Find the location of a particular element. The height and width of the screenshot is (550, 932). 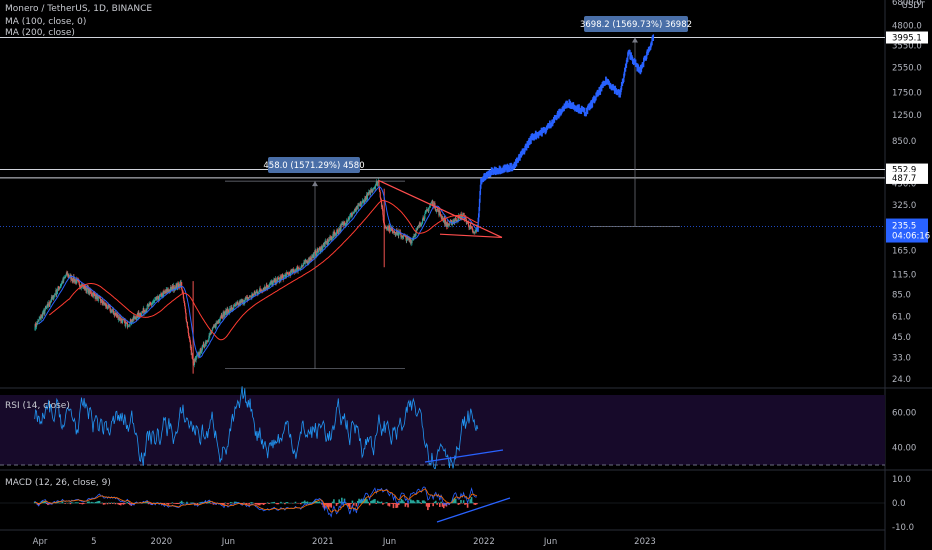

macd-legend: MACD (12, 26, close, 9) is located at coordinates (58, 483).